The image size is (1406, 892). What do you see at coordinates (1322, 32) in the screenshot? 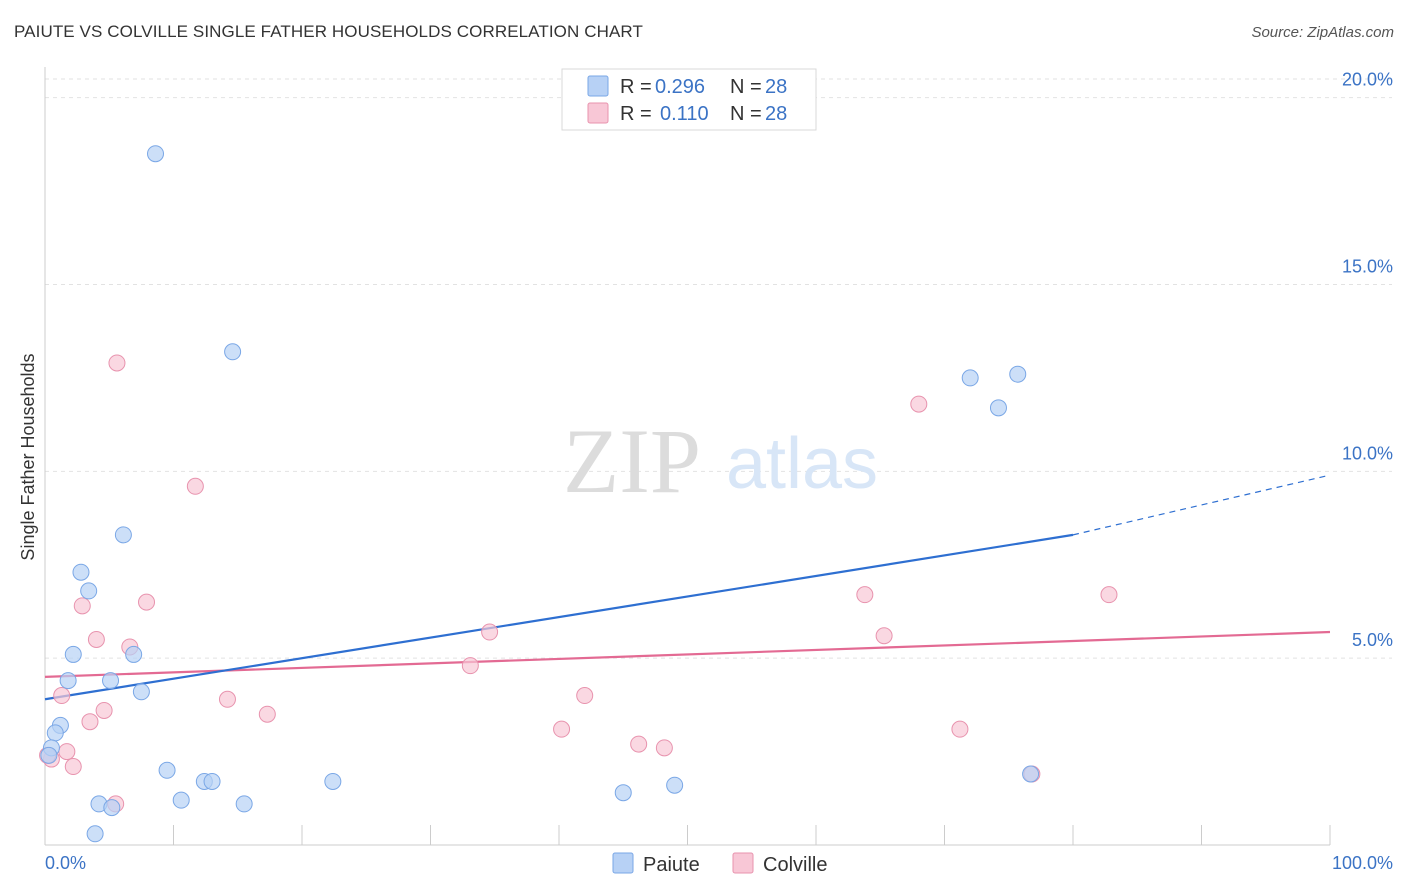
I see `source-label: Source: ZipAtlas.com` at bounding box center [1322, 32].